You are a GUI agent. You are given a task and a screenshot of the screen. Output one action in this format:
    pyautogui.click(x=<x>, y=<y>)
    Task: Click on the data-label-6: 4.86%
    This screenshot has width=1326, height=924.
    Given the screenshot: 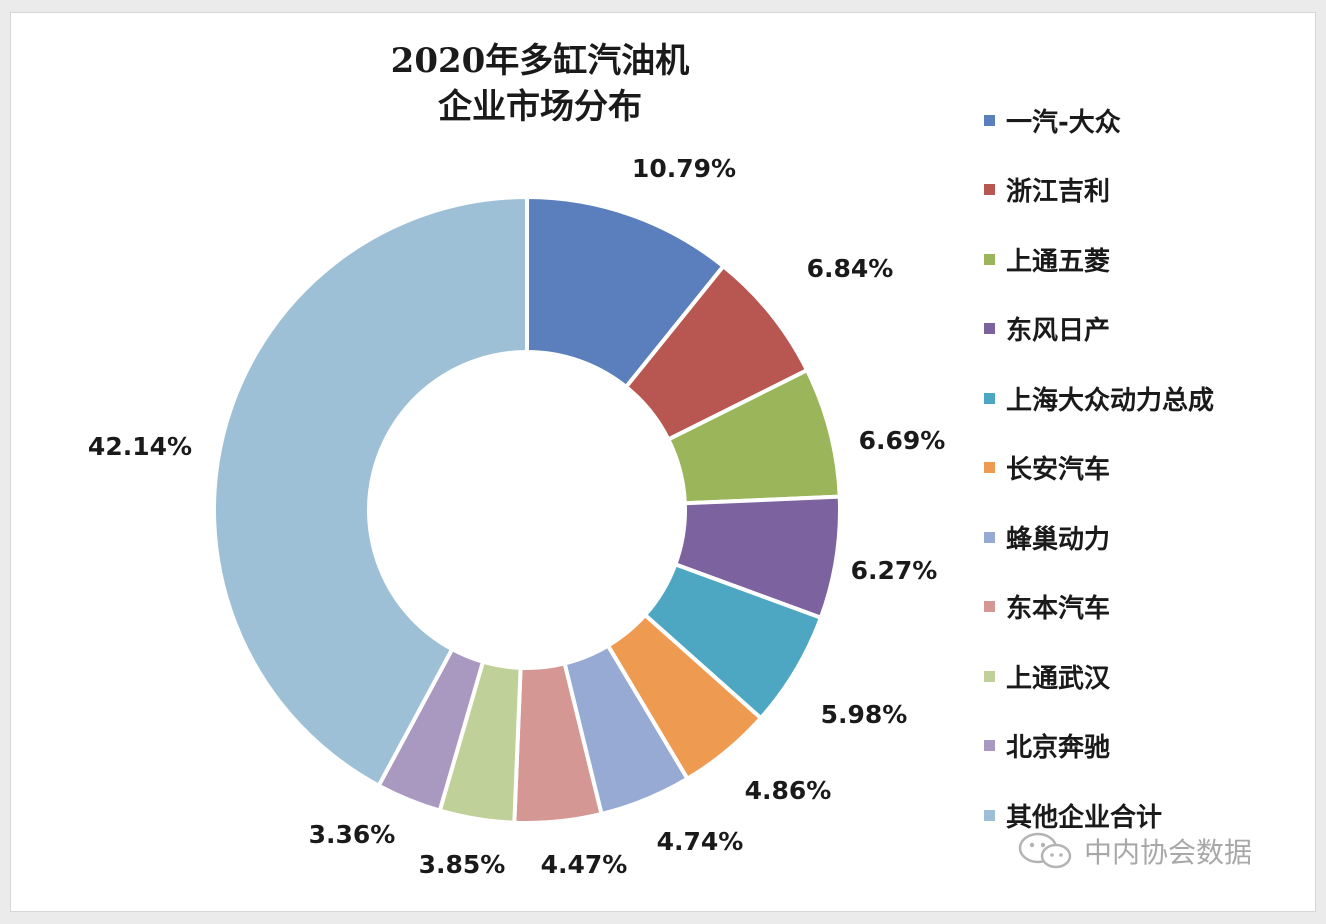 What is the action you would take?
    pyautogui.click(x=788, y=790)
    